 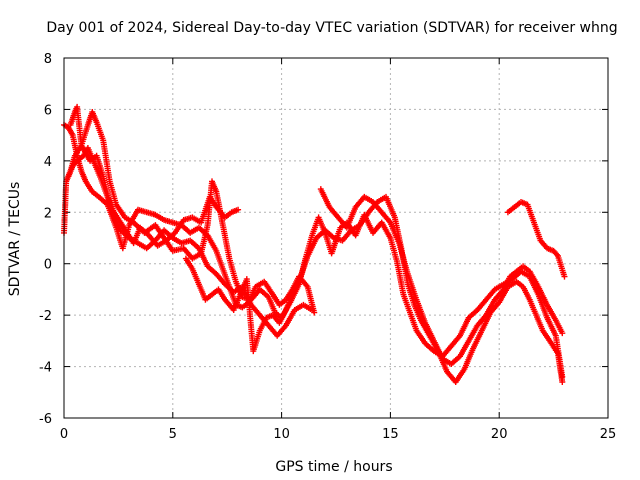 What do you see at coordinates (15, 239) in the screenshot?
I see `y-axis-label: SDTVAR / TECUs` at bounding box center [15, 239].